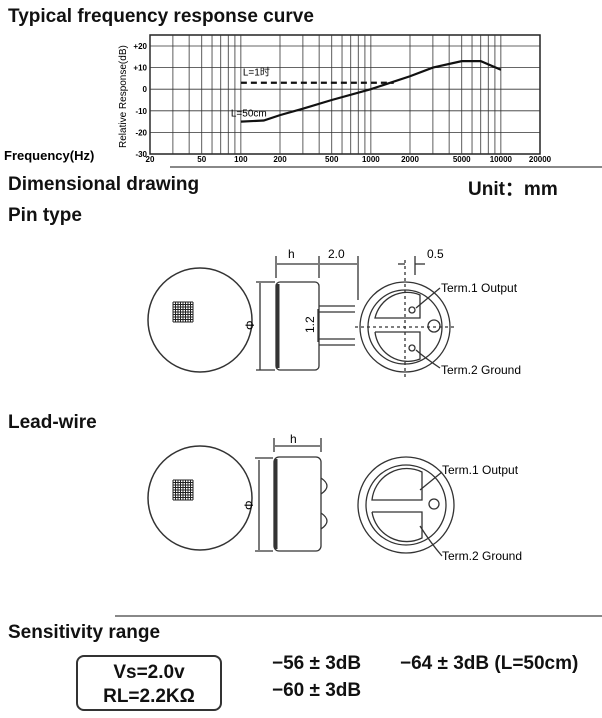  What do you see at coordinates (141, 154) in the screenshot?
I see `y-tick-label: -30` at bounding box center [141, 154].